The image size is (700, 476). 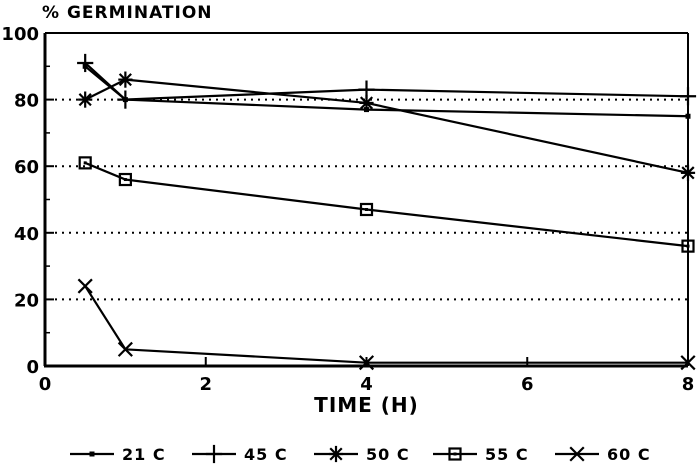 I want to click on dot-marker-icon, so click(x=92, y=454).